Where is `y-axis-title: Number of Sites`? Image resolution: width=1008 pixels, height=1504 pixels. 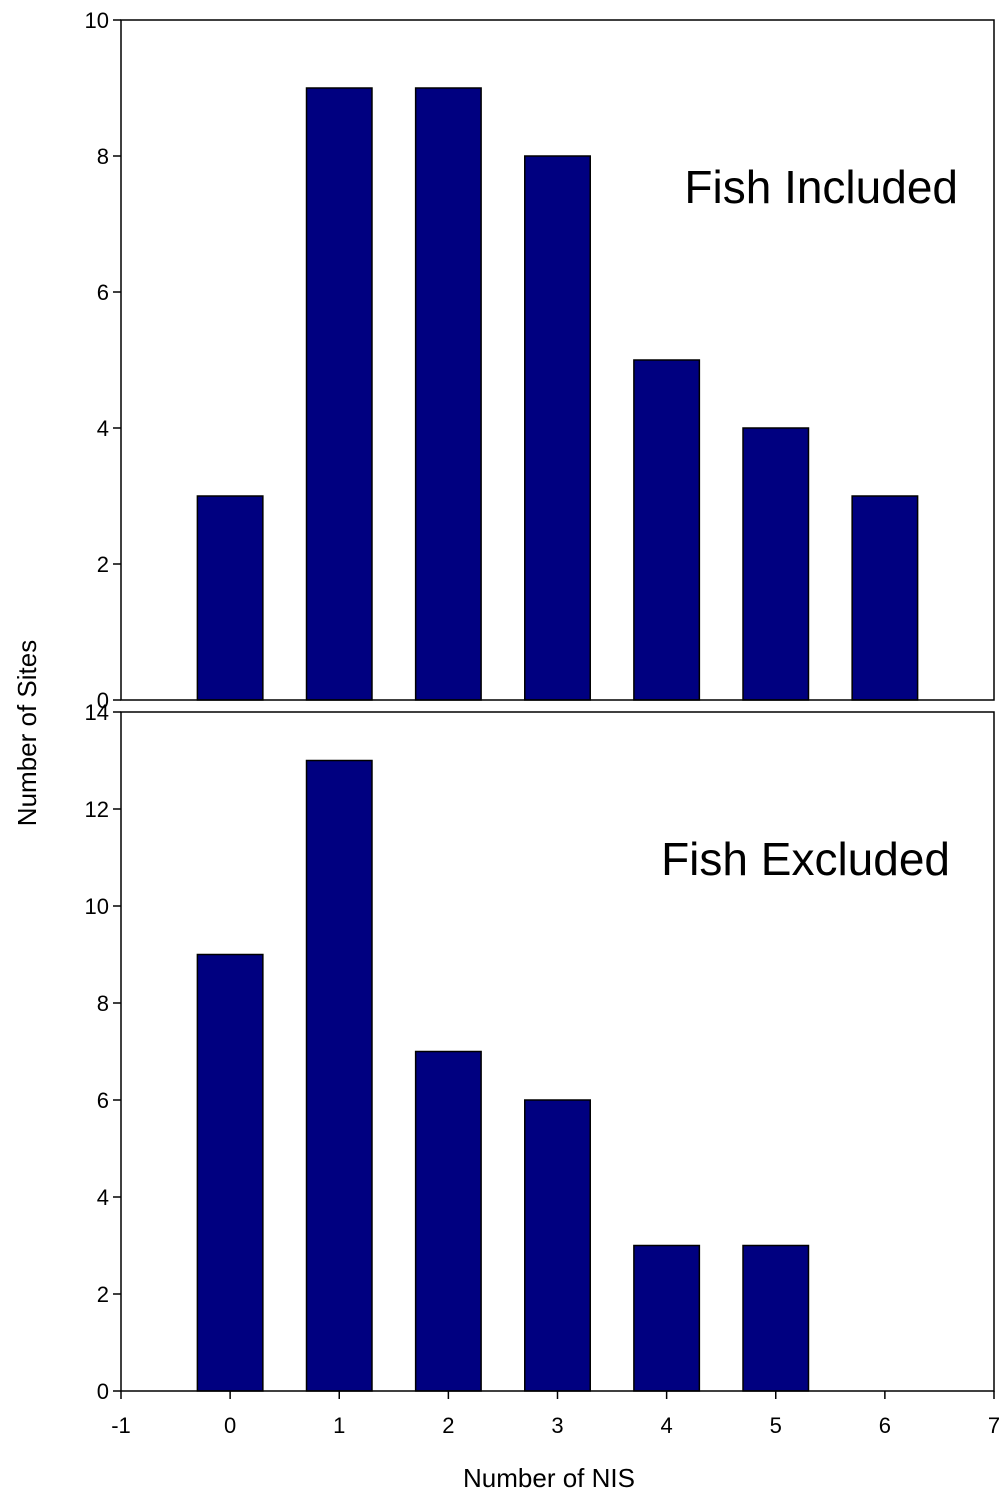 y-axis-title: Number of Sites is located at coordinates (27, 733).